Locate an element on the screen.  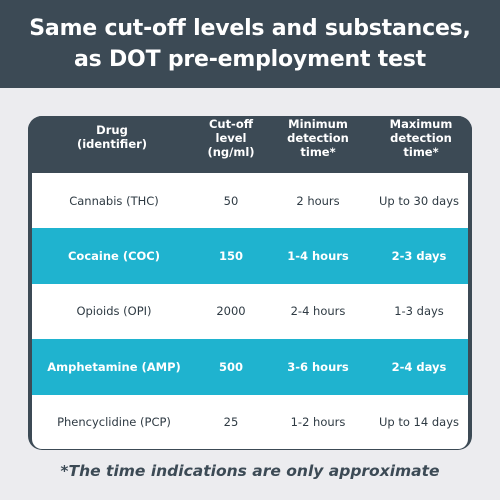
drug-name: Opioids (OPI) is located at coordinates (114, 311).